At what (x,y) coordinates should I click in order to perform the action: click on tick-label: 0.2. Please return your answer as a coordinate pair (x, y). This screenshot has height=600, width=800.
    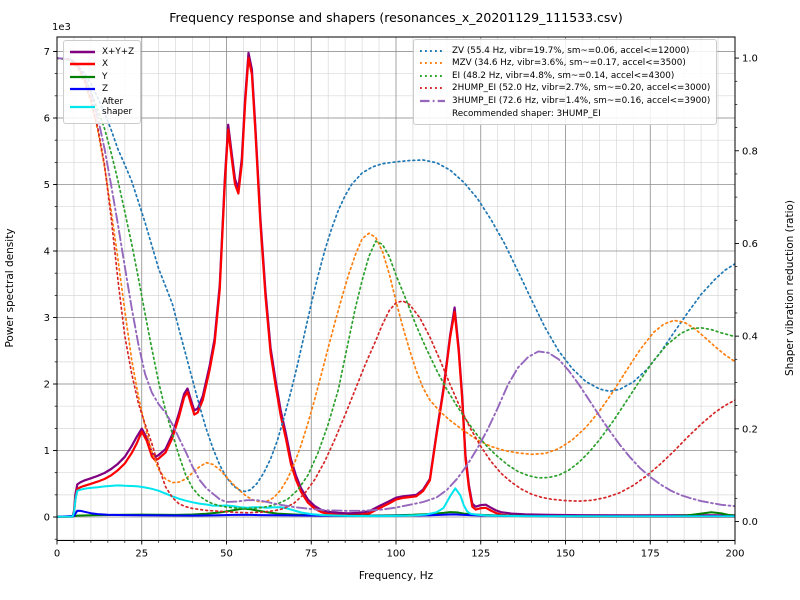
    Looking at the image, I should click on (750, 429).